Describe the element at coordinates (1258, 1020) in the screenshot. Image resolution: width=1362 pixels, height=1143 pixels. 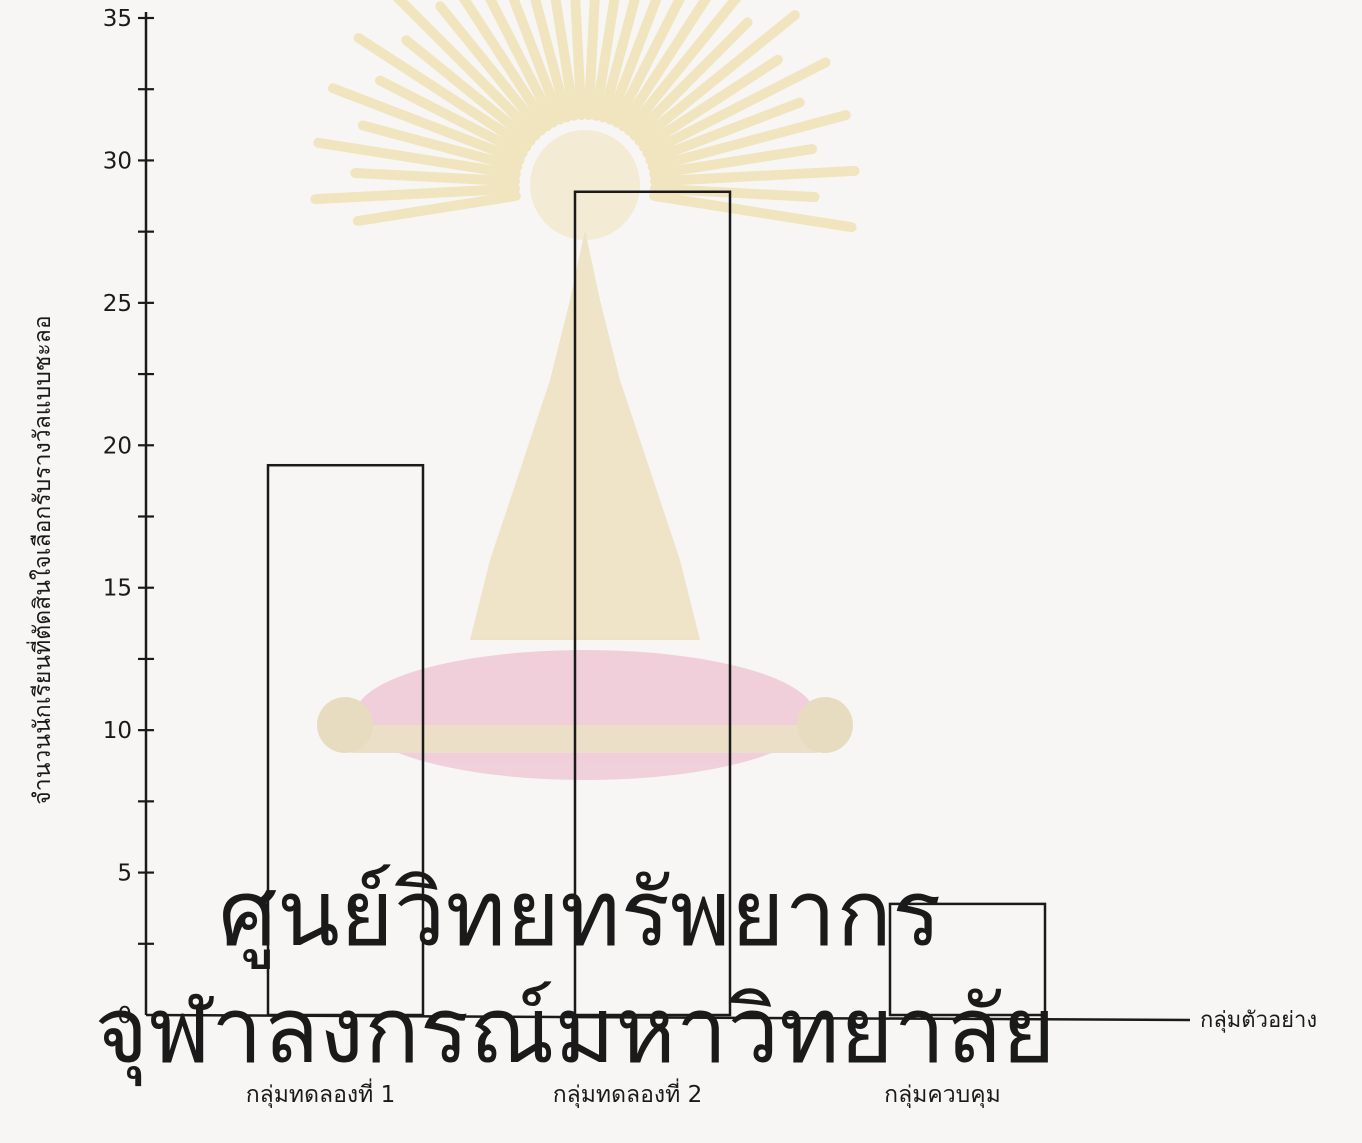
I see `x-axis-label: กลุ่มตัวอย่าง` at that location.